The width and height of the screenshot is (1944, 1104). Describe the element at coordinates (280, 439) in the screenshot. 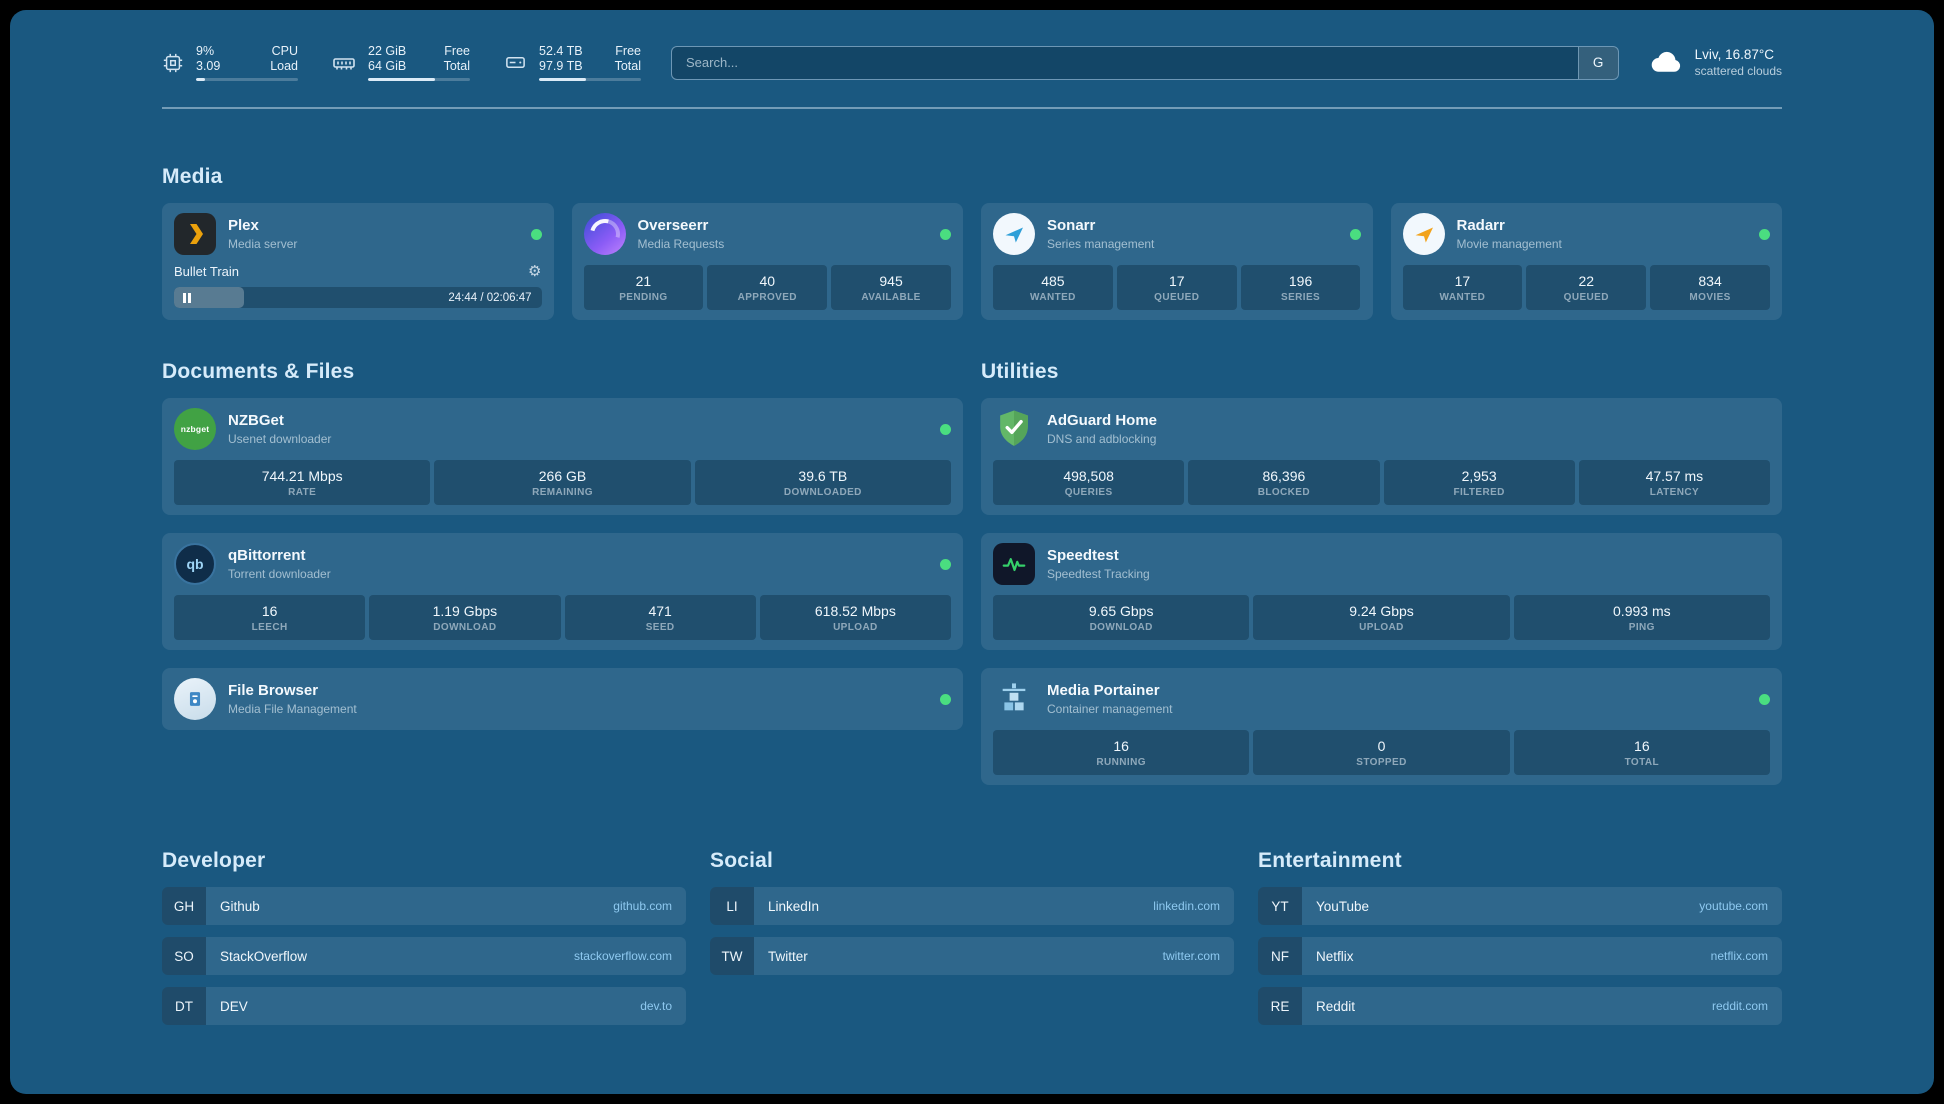

I see `service-description: Usenet downloader` at that location.